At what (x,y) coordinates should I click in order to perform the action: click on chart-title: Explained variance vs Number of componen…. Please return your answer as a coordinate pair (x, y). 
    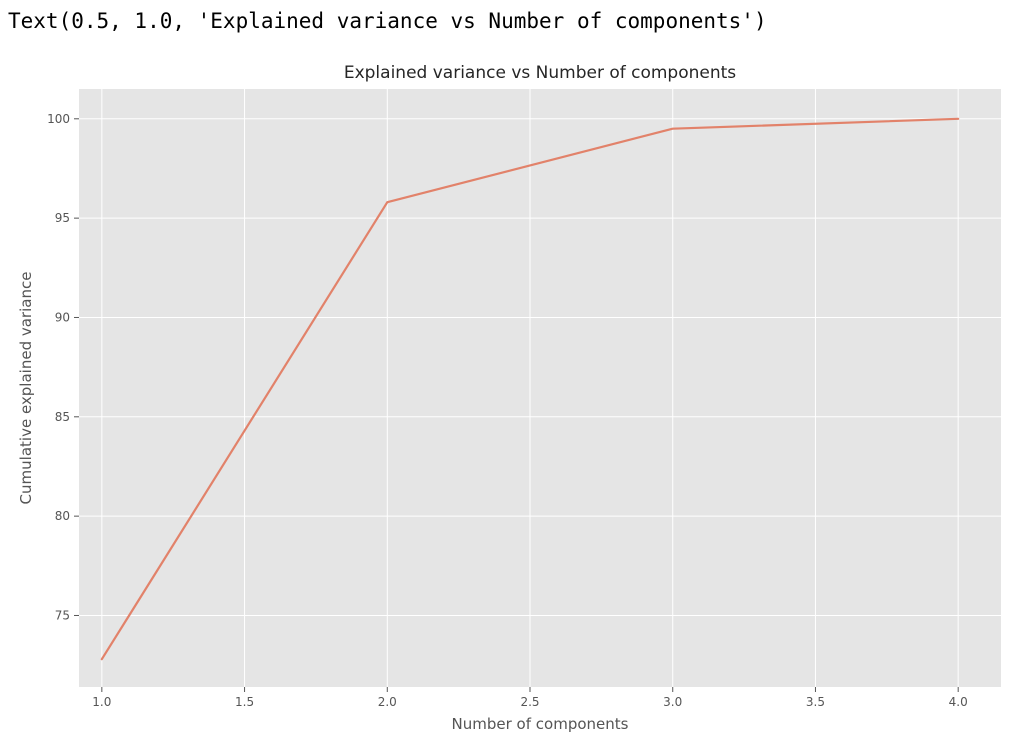
    Looking at the image, I should click on (540, 73).